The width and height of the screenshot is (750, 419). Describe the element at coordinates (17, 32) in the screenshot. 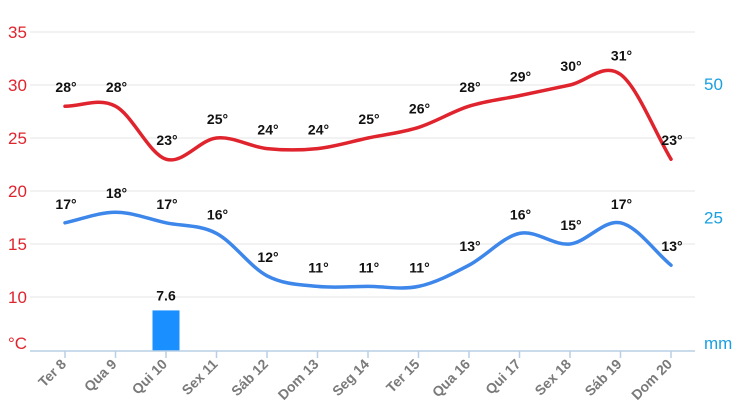

I see `left-tick-label: 35` at that location.